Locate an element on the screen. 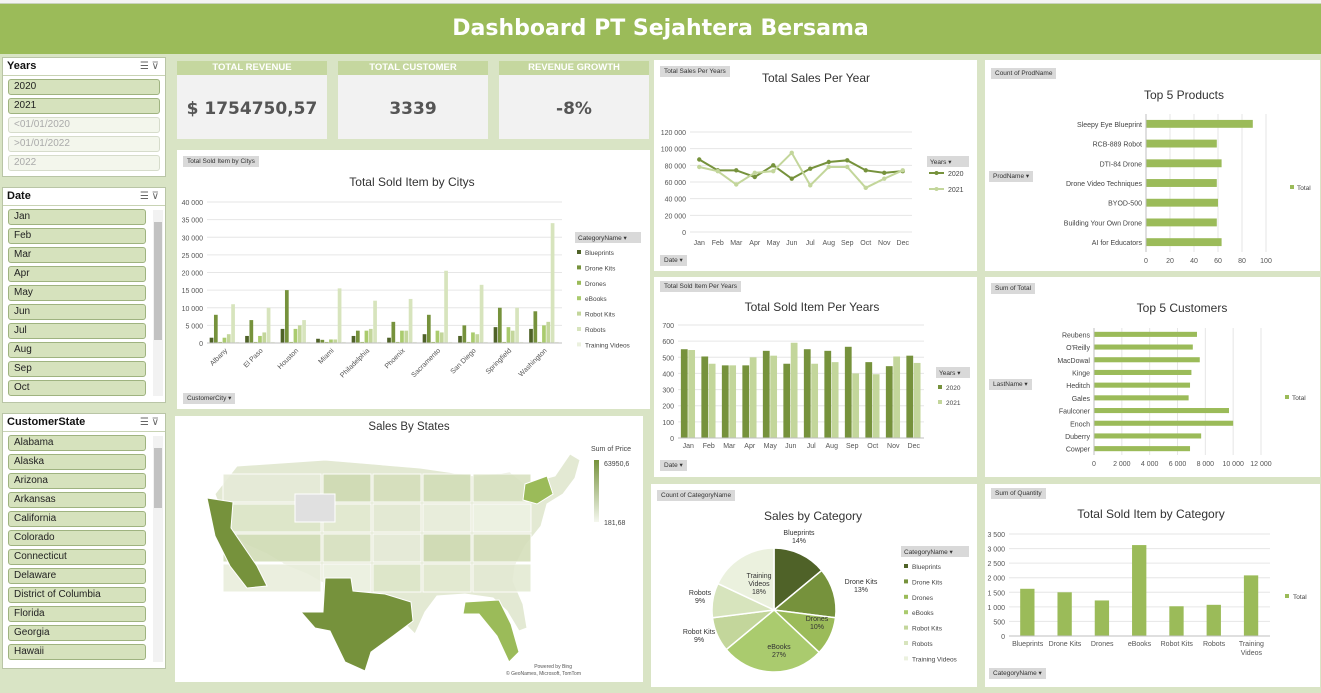 The height and width of the screenshot is (693, 1321). slicer-item: May is located at coordinates (77, 293).